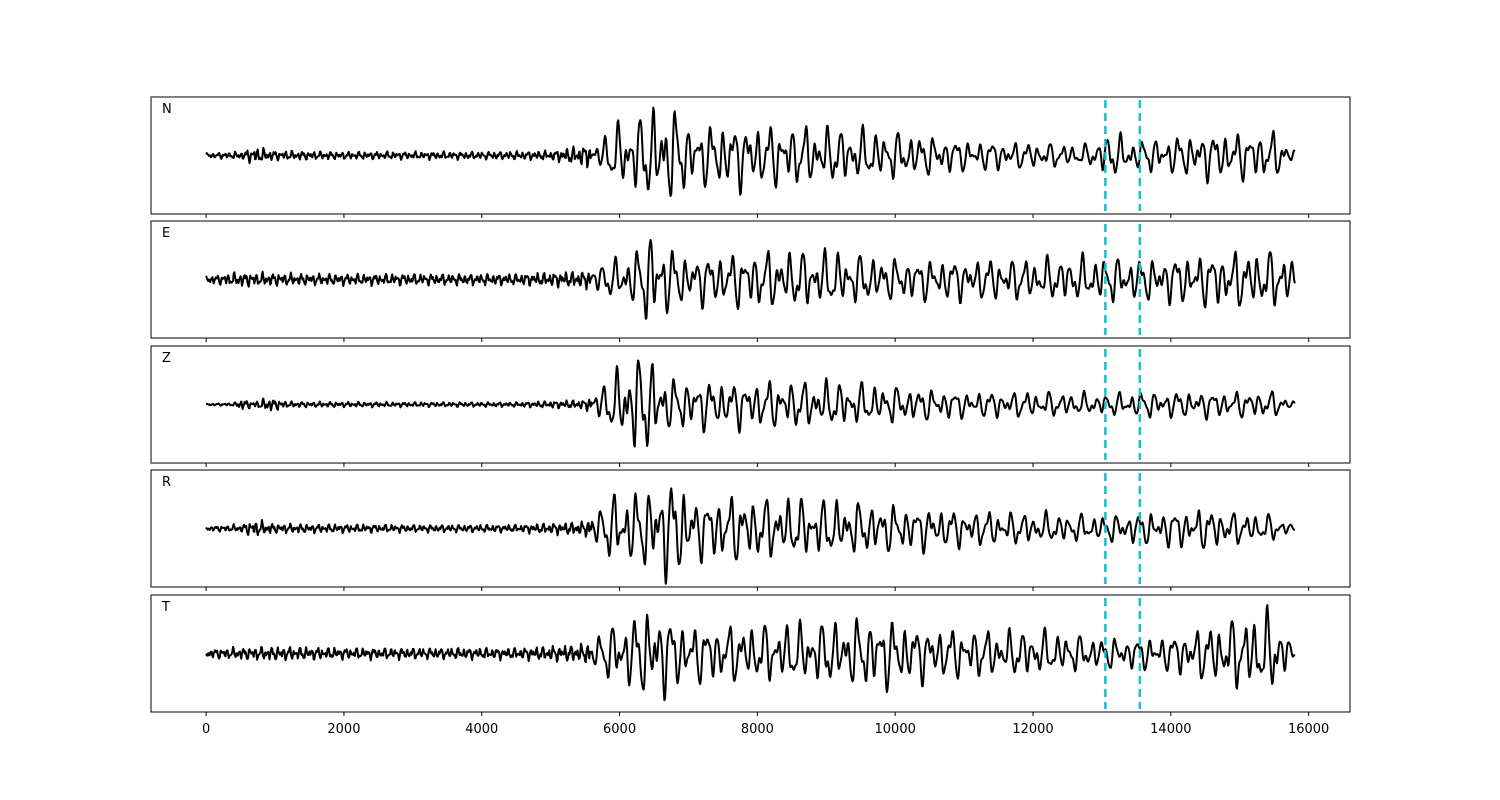 This screenshot has width=1500, height=800. Describe the element at coordinates (750, 536) in the screenshot. I see `waveform-trace-r` at that location.